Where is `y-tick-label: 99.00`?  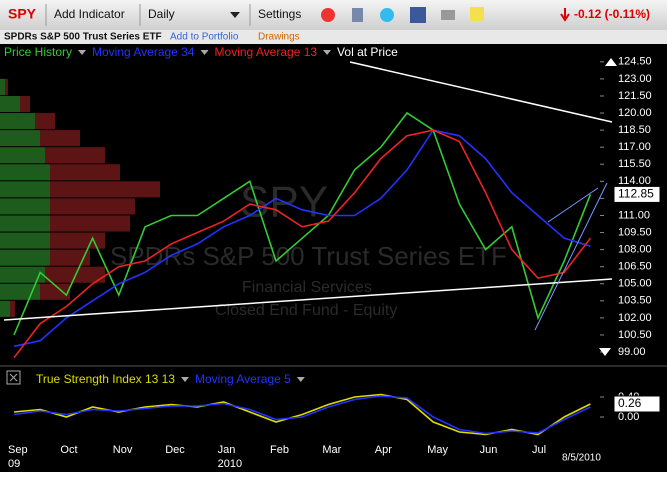 y-tick-label: 99.00 is located at coordinates (632, 352).